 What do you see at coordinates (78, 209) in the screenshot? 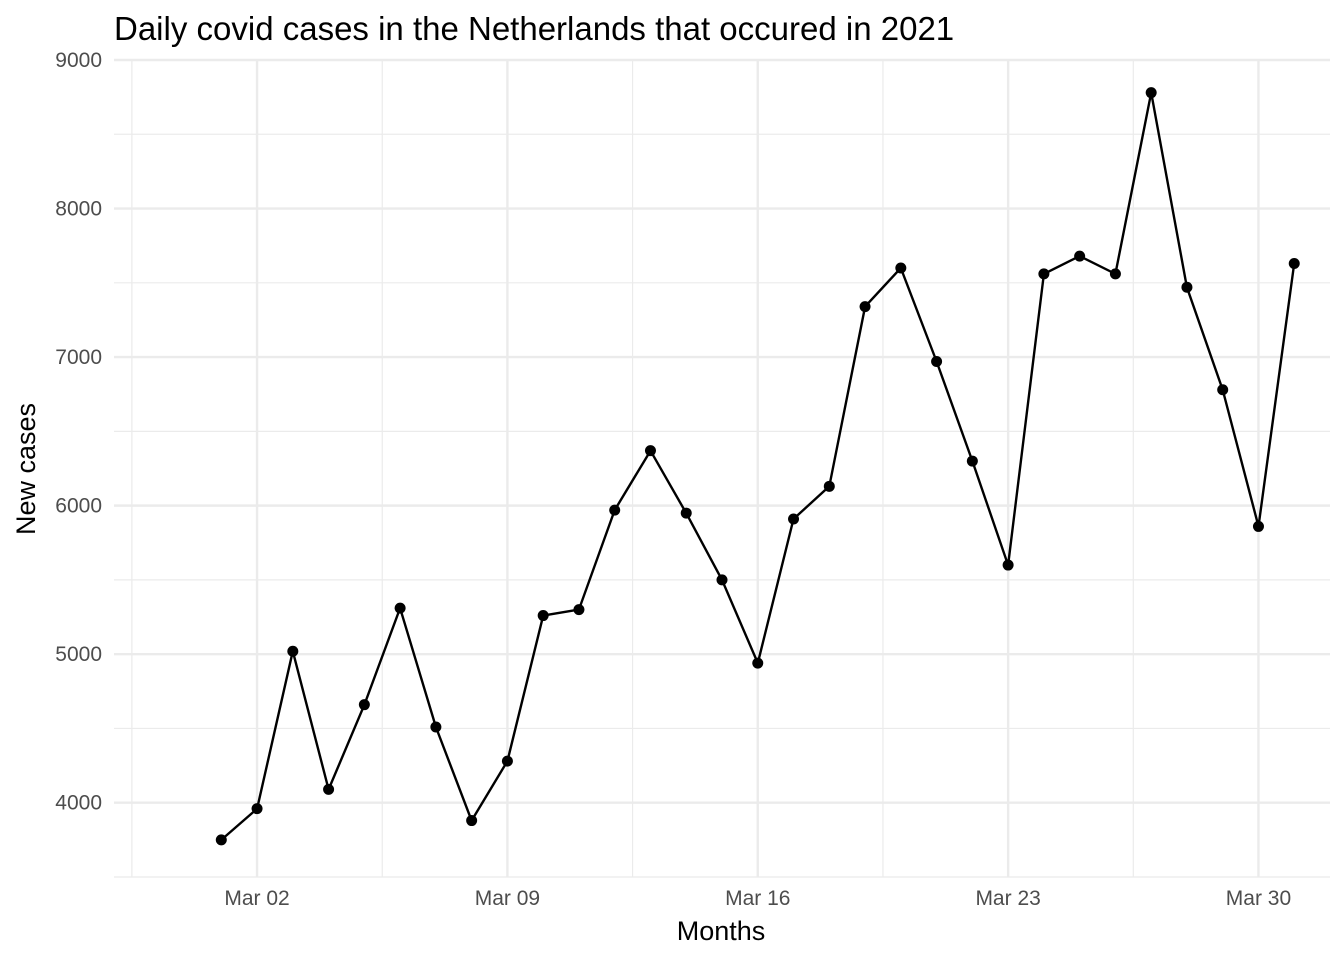
I see `y-tick-label: 8000` at bounding box center [78, 209].